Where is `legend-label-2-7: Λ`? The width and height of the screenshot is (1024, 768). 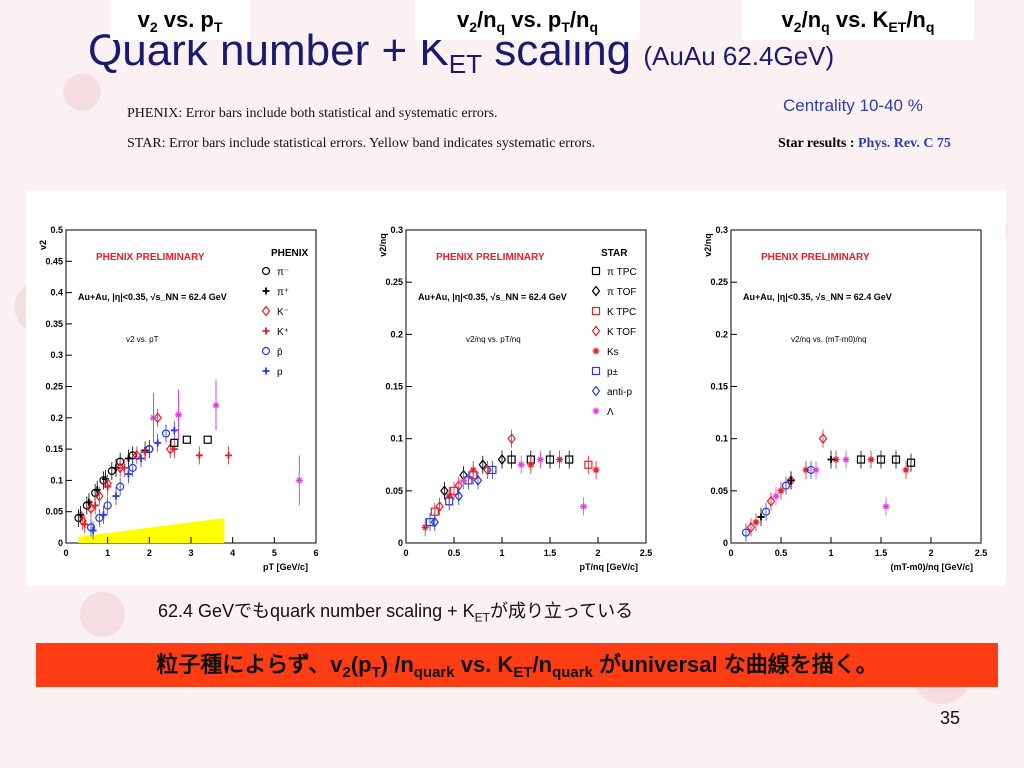 legend-label-2-7: Λ is located at coordinates (610, 412).